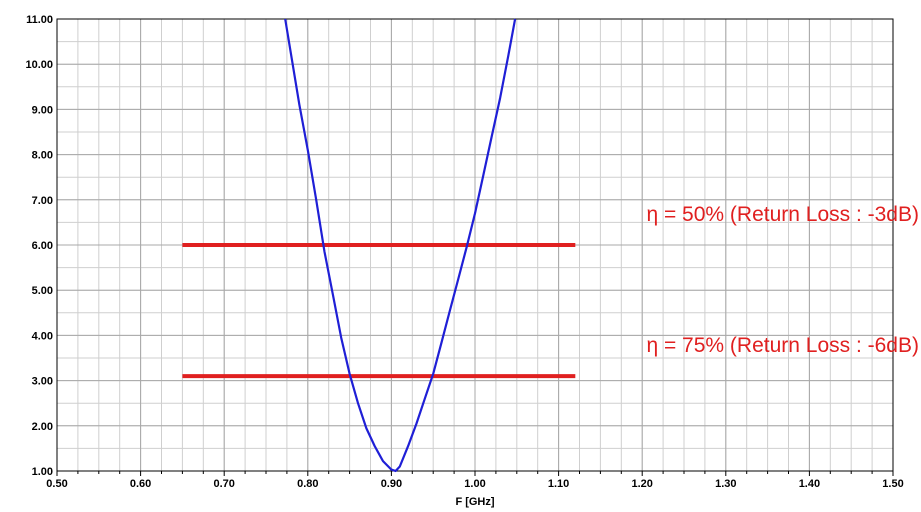 The height and width of the screenshot is (512, 921). What do you see at coordinates (809, 484) in the screenshot?
I see `x-tick-label: 1.40` at bounding box center [809, 484].